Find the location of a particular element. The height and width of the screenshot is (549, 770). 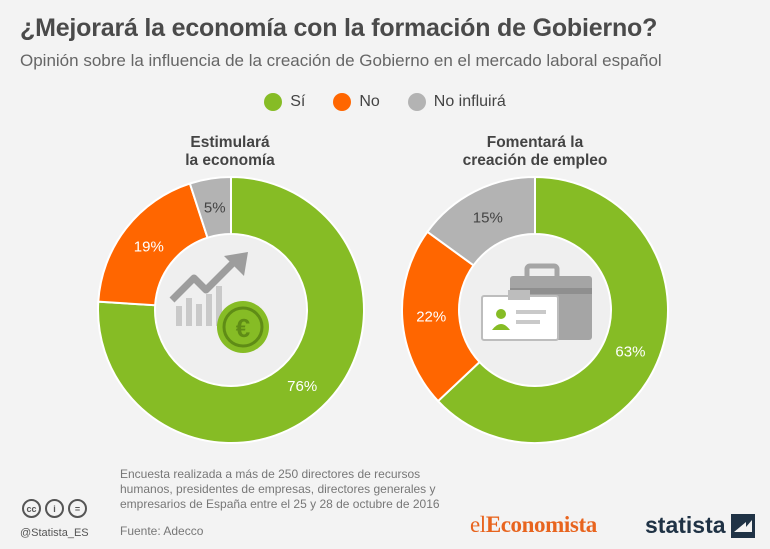

legend-swatch-si is located at coordinates (273, 102).